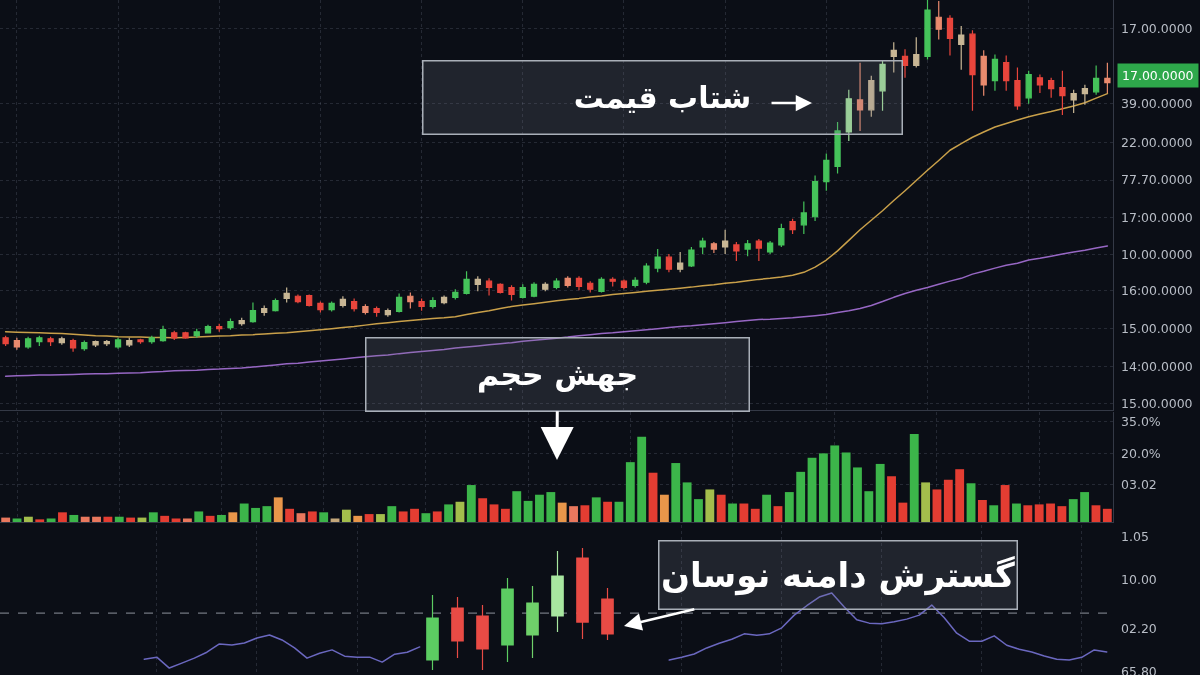 The image size is (1200, 675). Describe the element at coordinates (1135, 536) in the screenshot. I see `text: 1.05` at that location.